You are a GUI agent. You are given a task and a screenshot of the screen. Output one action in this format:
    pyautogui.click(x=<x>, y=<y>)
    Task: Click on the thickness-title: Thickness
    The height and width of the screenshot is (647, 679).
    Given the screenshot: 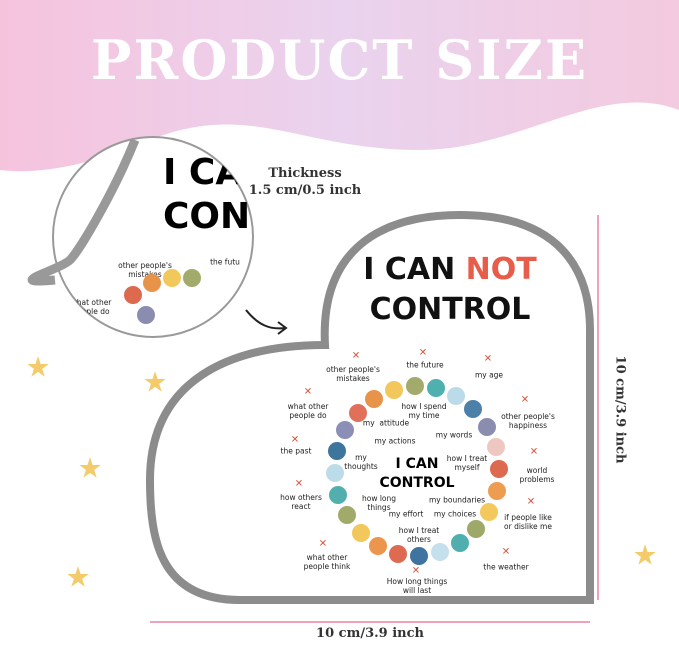 What is the action you would take?
    pyautogui.click(x=305, y=173)
    